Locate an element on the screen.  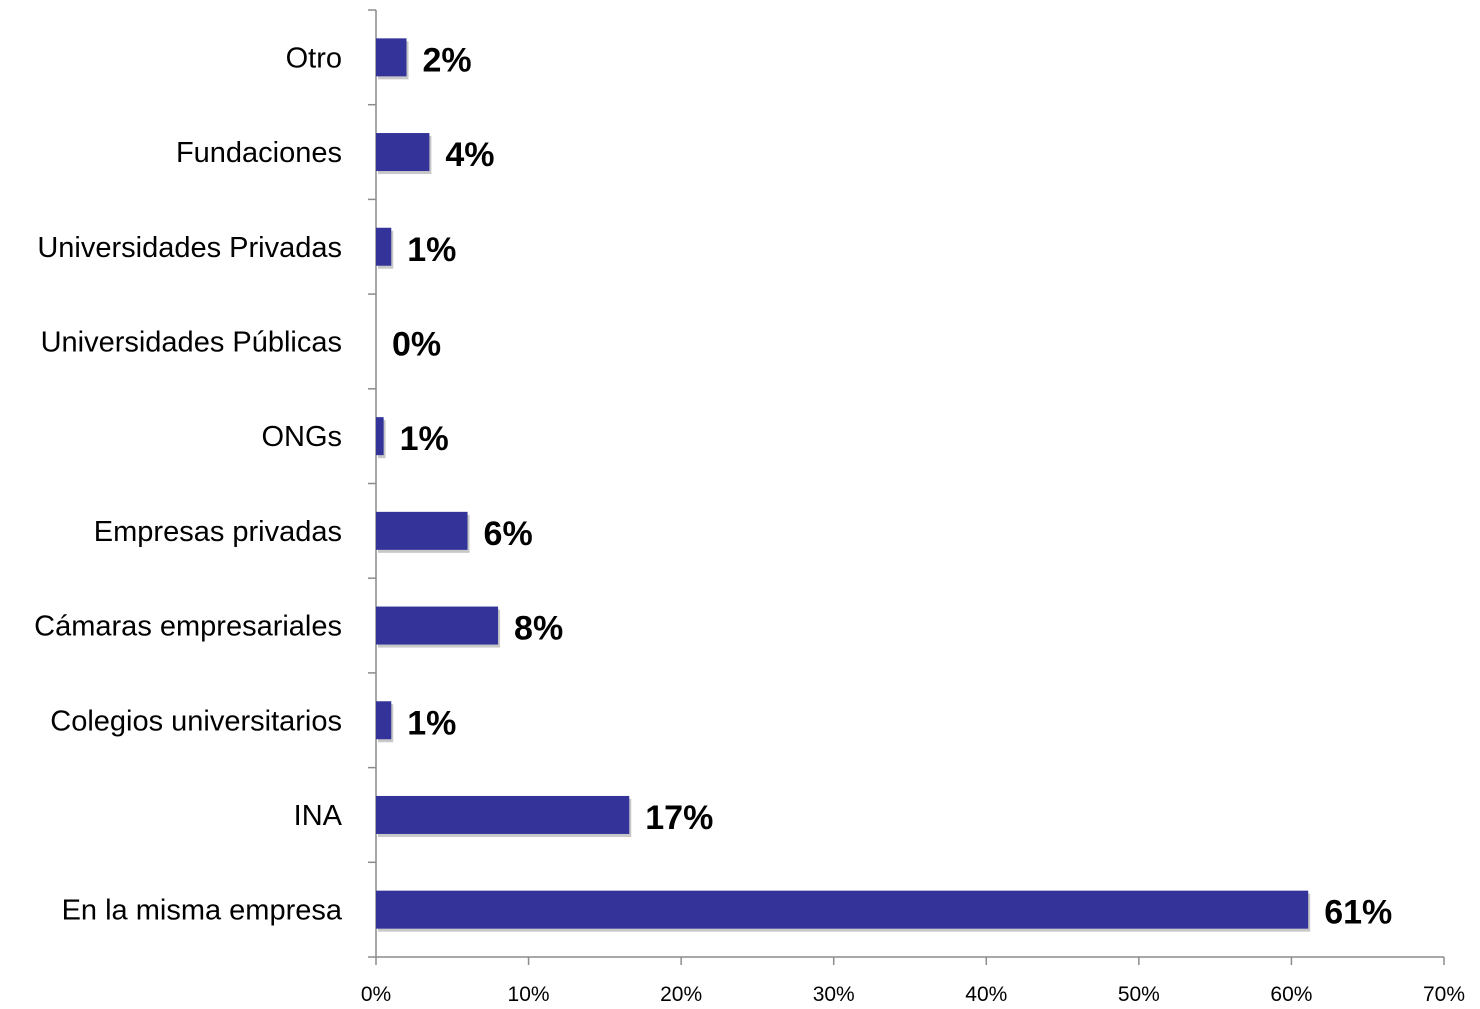
category-label: Cámaras empresariales is located at coordinates (188, 627).